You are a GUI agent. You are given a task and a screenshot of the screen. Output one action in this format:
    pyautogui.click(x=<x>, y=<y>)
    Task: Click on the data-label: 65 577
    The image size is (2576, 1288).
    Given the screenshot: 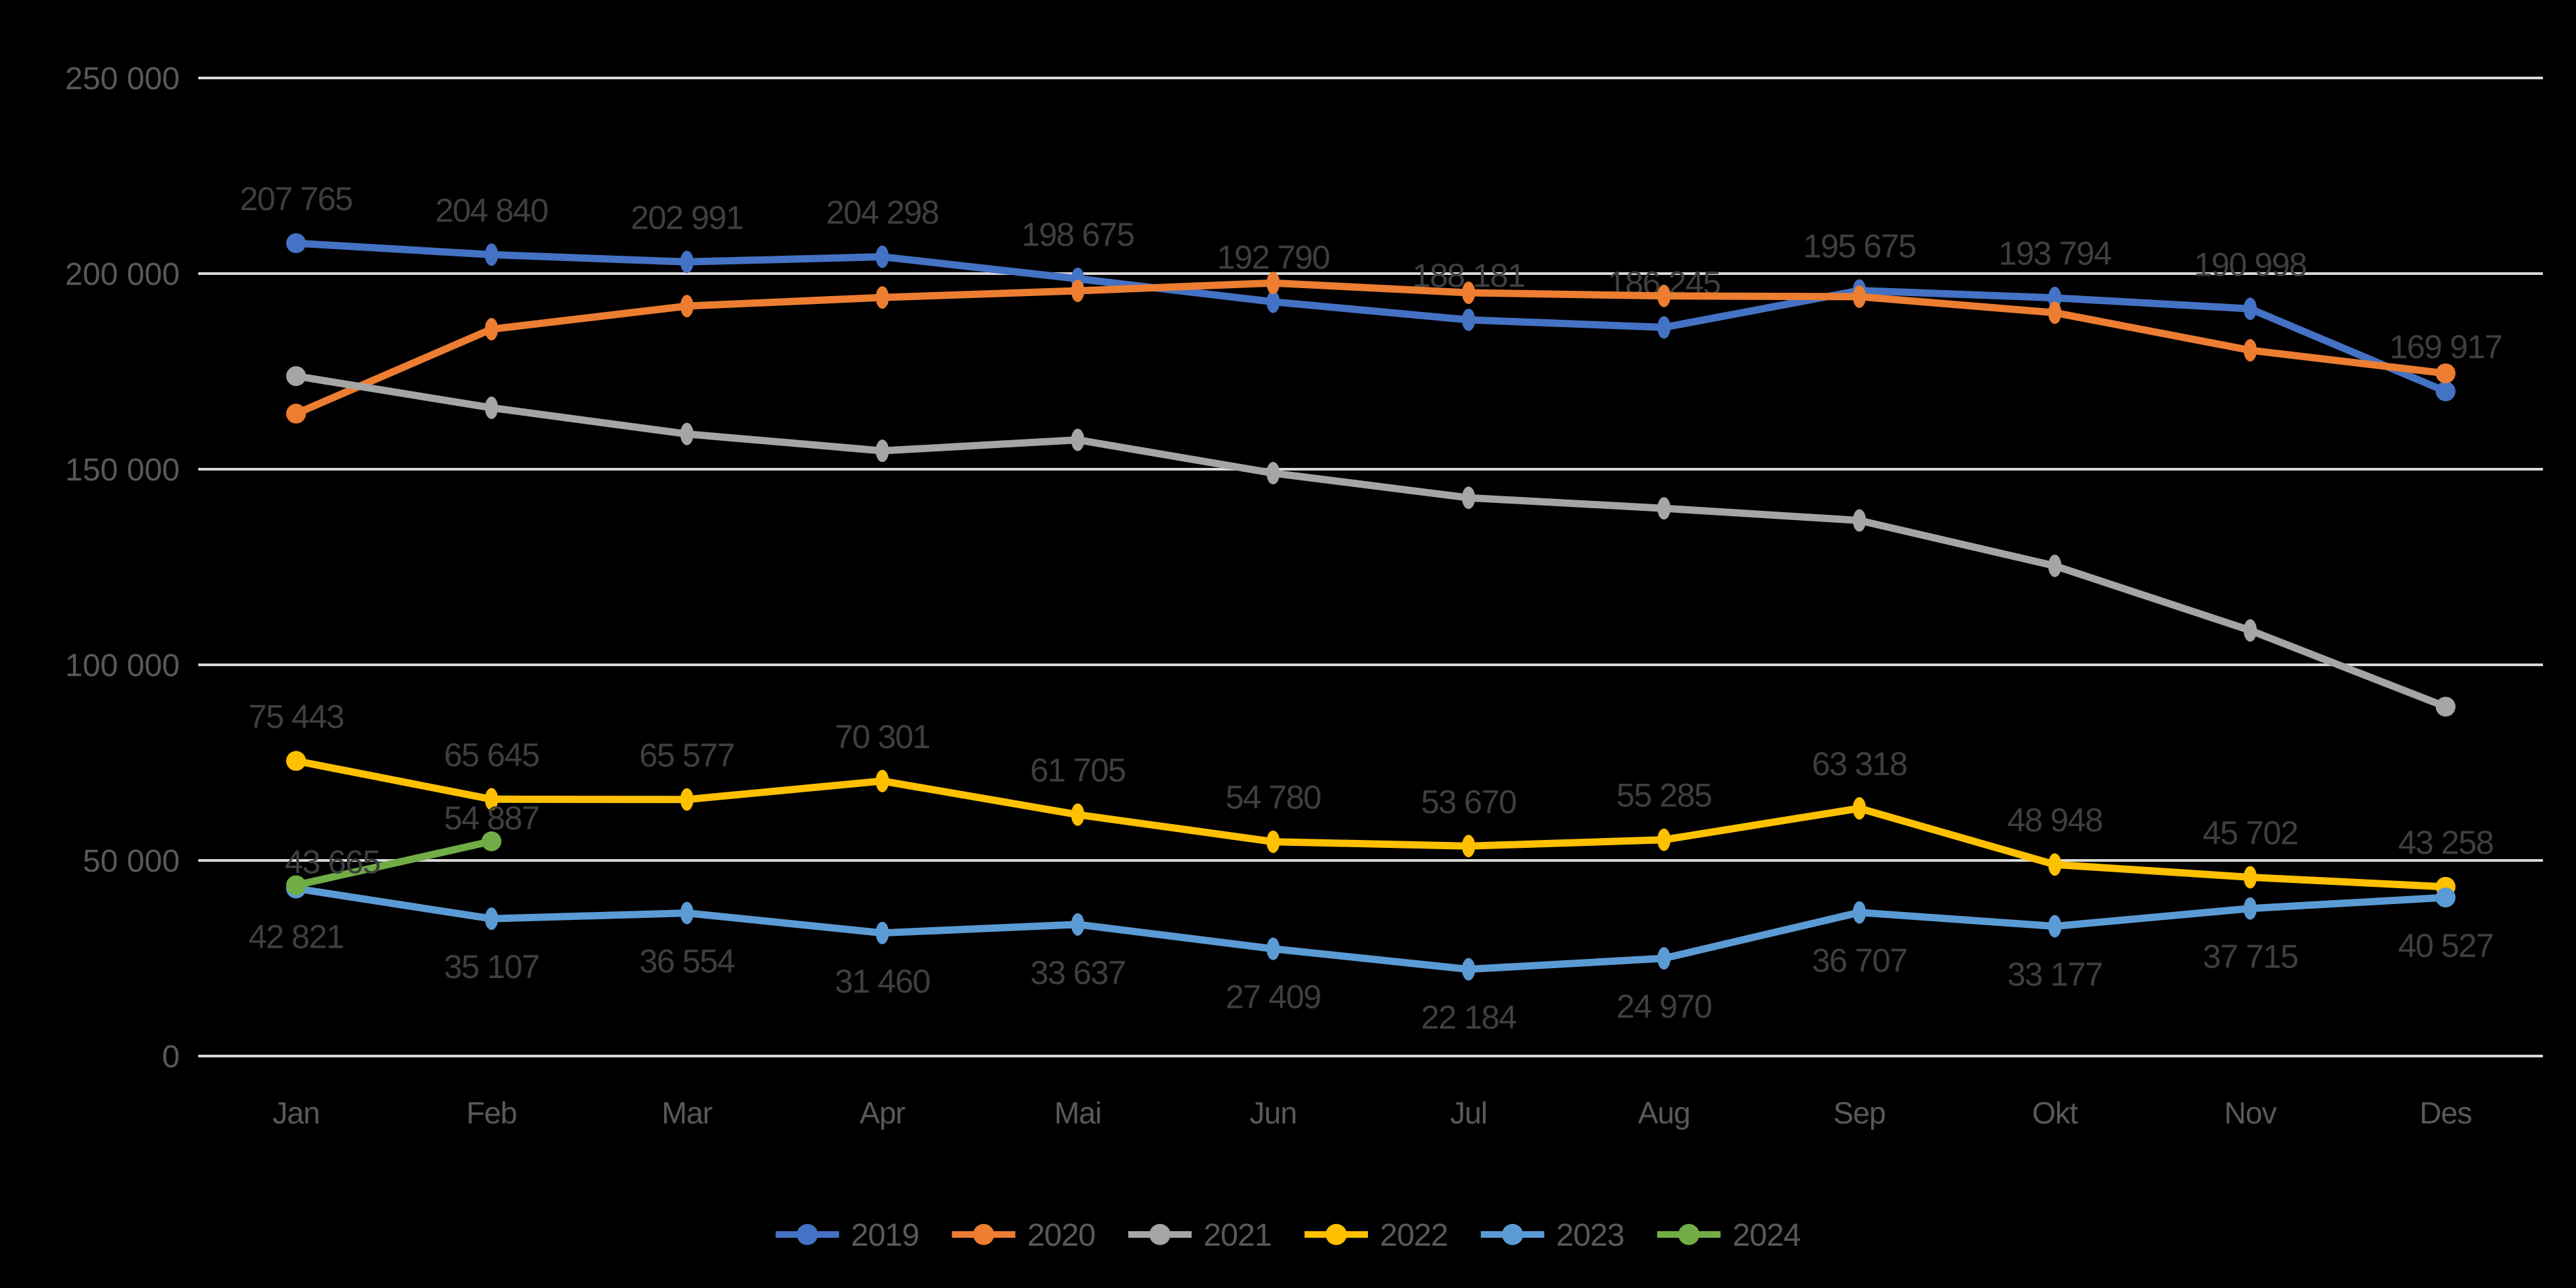 What is the action you would take?
    pyautogui.click(x=686, y=756)
    